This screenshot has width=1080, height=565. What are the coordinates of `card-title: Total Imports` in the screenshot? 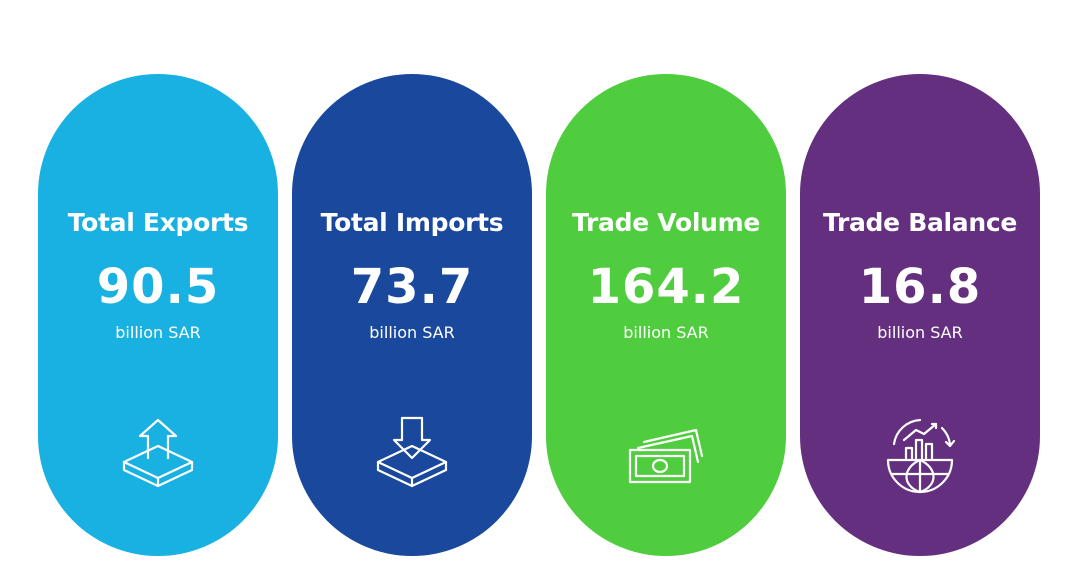 It's located at (412, 222).